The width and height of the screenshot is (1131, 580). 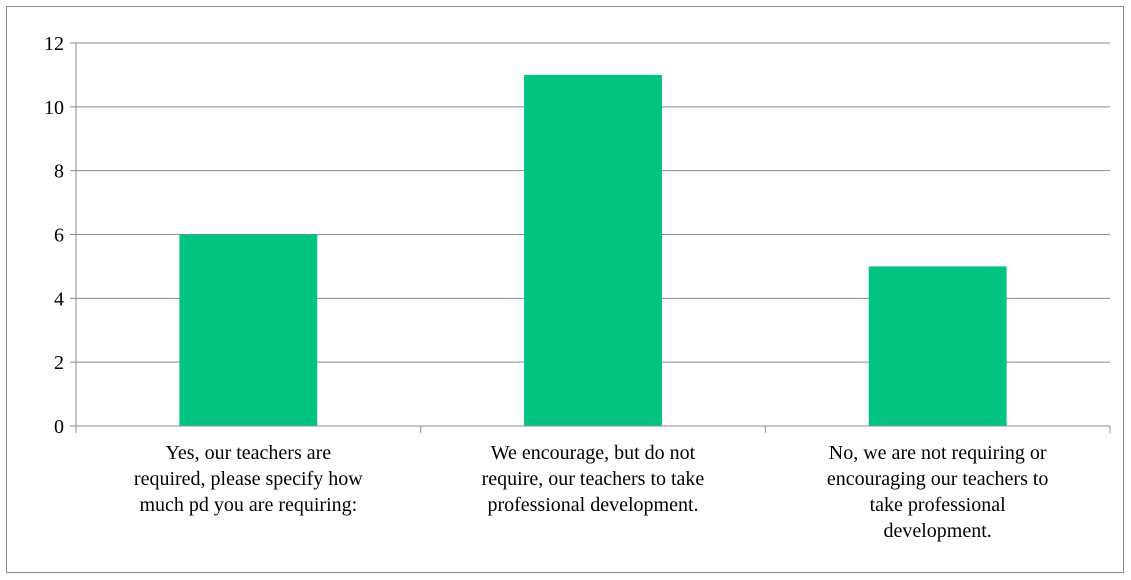 What do you see at coordinates (59, 363) in the screenshot?
I see `y-tick-label: 2` at bounding box center [59, 363].